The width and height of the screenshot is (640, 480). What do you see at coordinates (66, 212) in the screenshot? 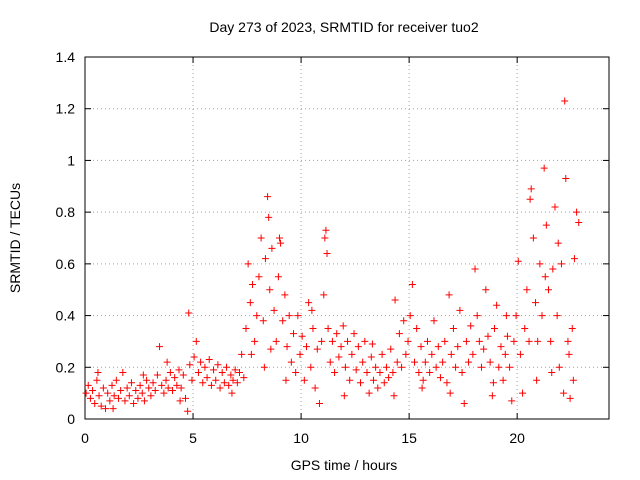
I see `y-tick-label: 0.8` at bounding box center [66, 212].